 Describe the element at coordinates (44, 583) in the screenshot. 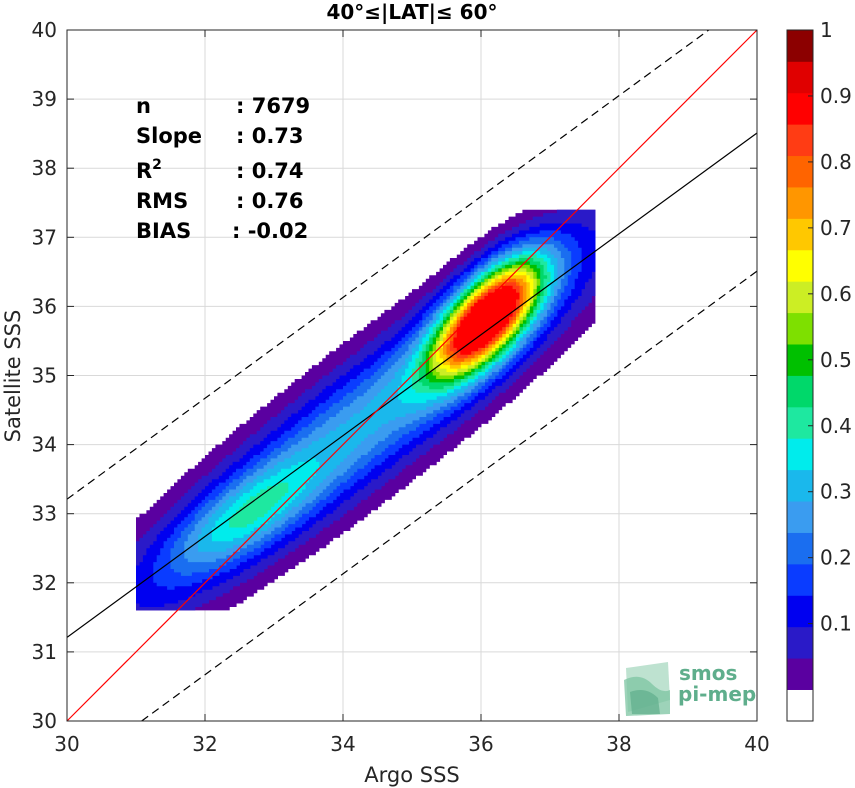

I see `y-tick-label: 32` at that location.